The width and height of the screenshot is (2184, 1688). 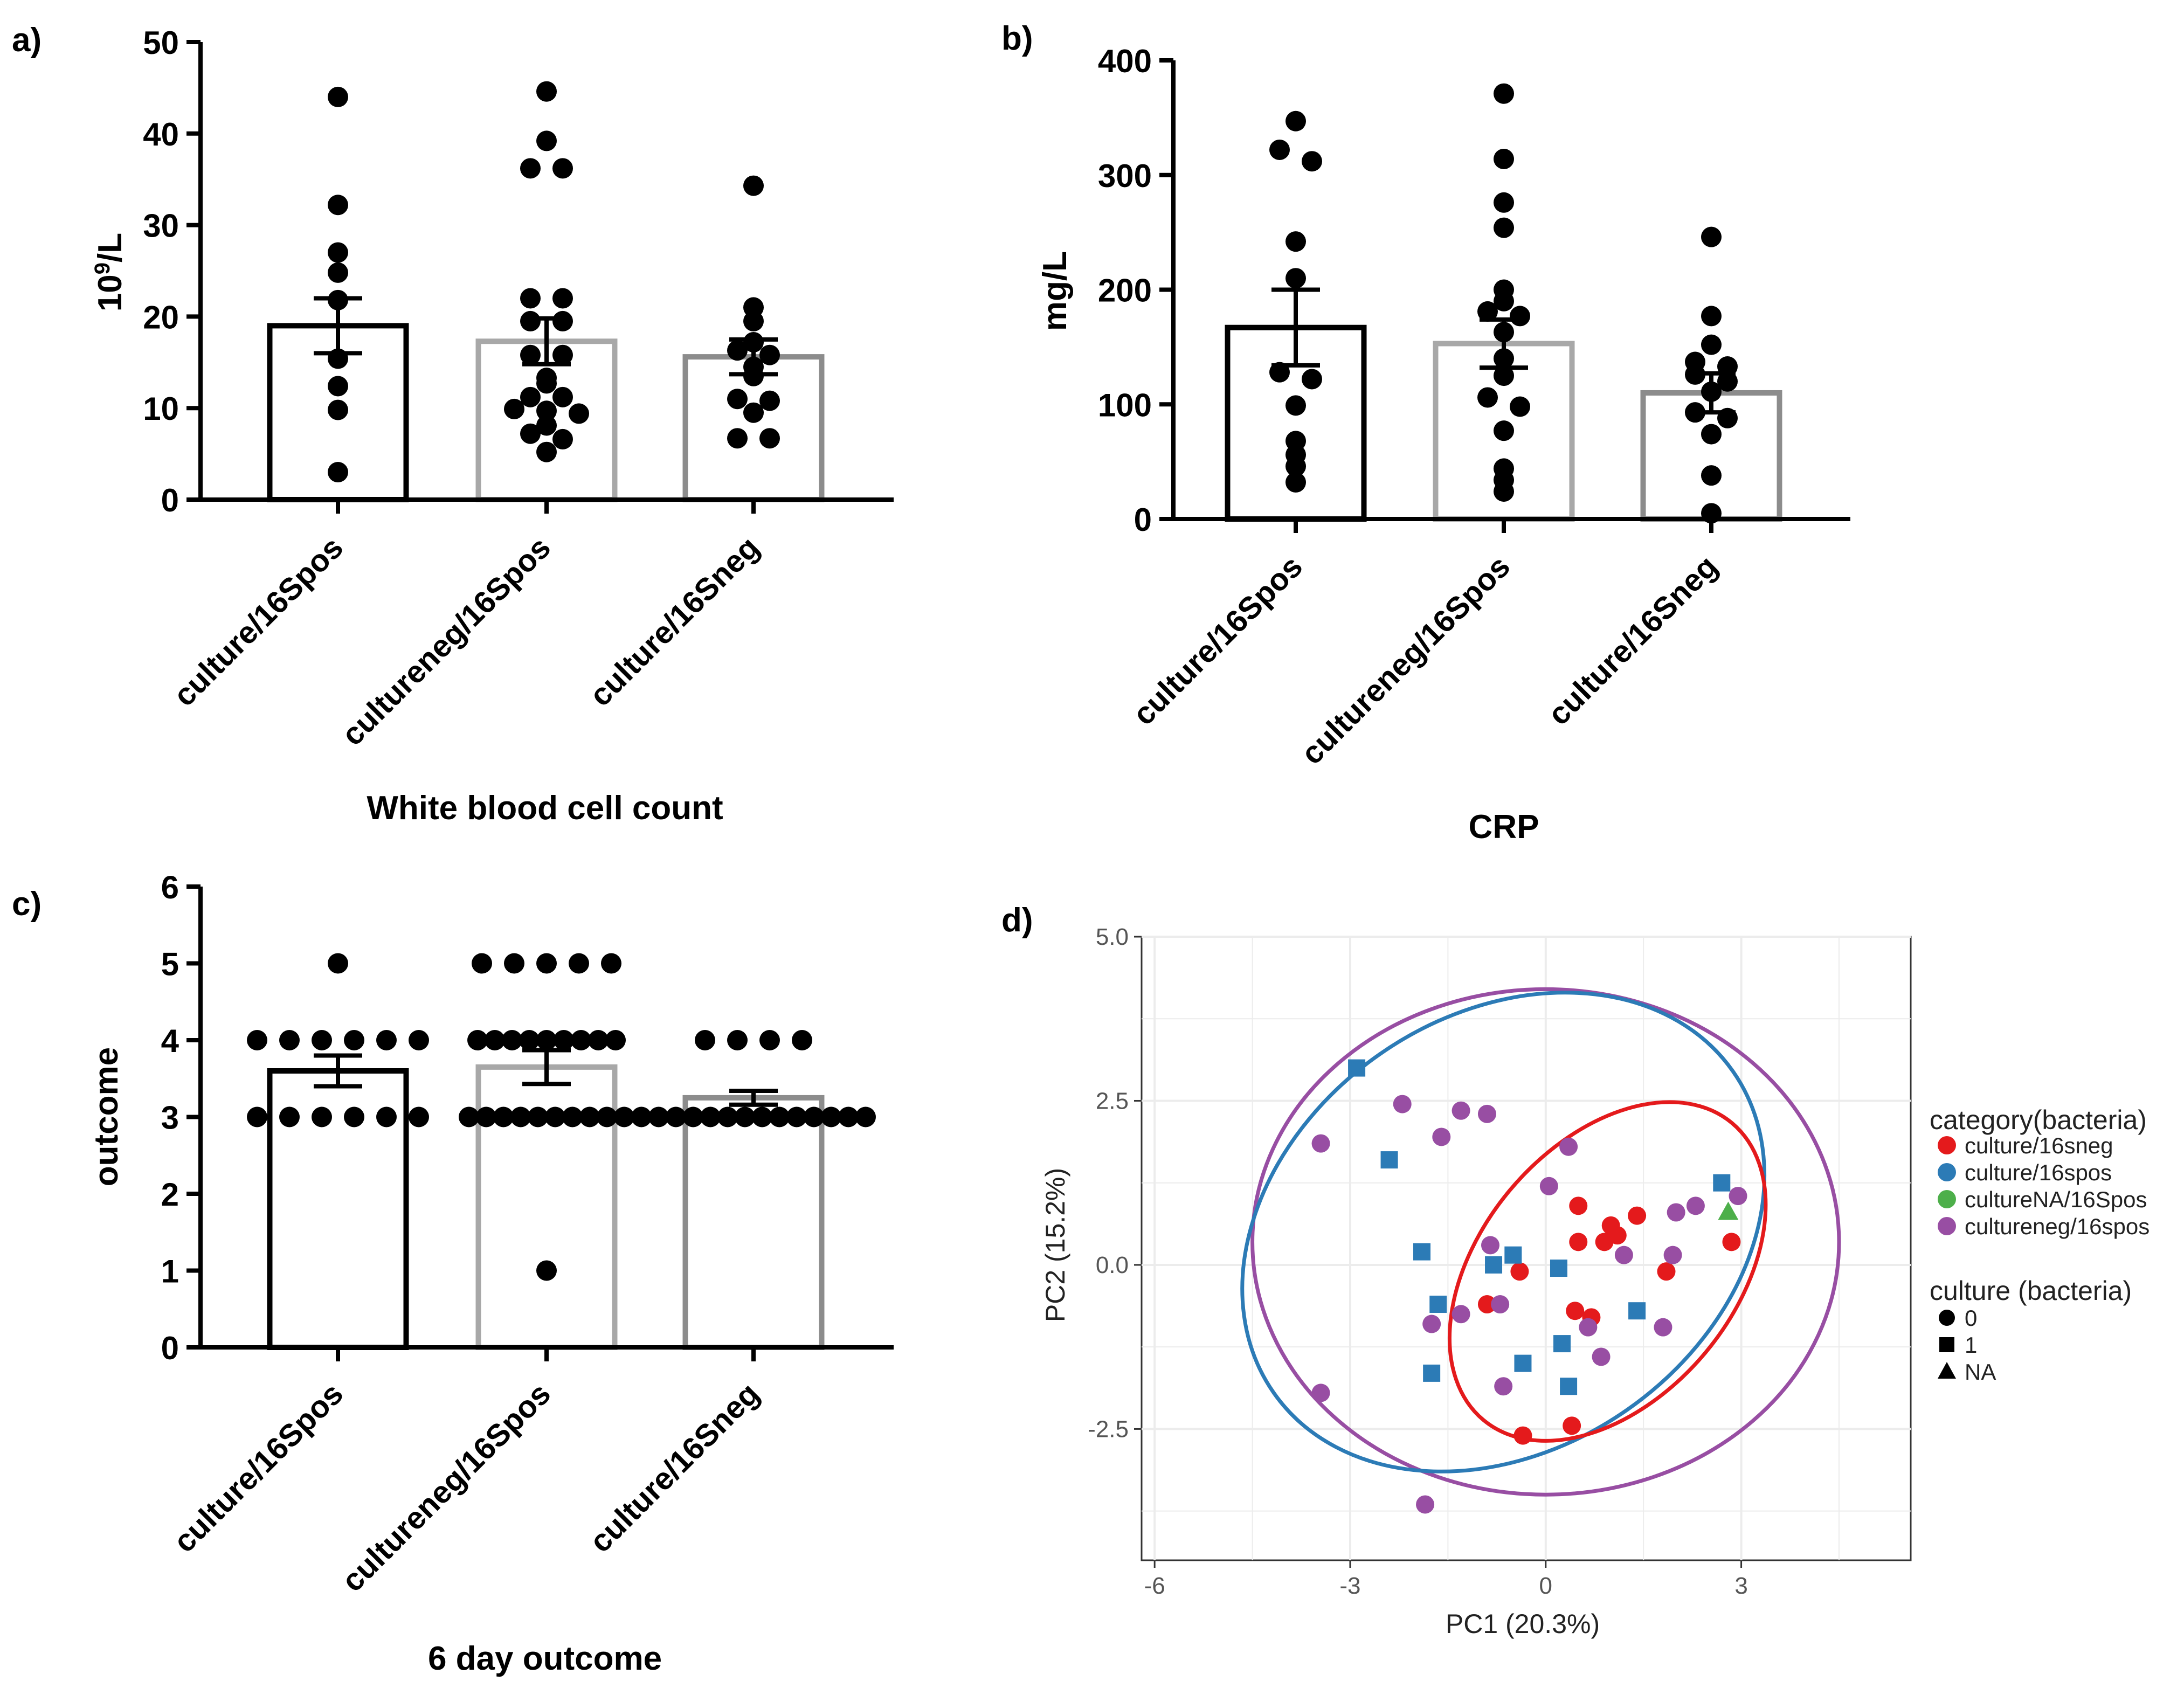 What do you see at coordinates (170, 500) in the screenshot?
I see `y-tick-label-a: 0` at bounding box center [170, 500].